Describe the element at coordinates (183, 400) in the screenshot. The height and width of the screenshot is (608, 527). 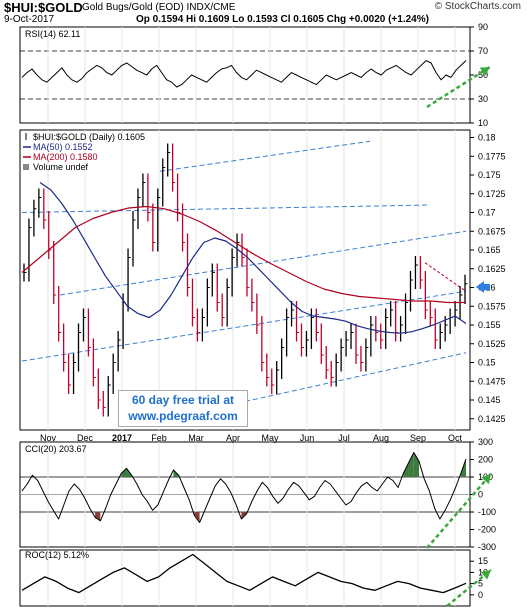
I see `promo-line1: 60 day free trial at` at that location.